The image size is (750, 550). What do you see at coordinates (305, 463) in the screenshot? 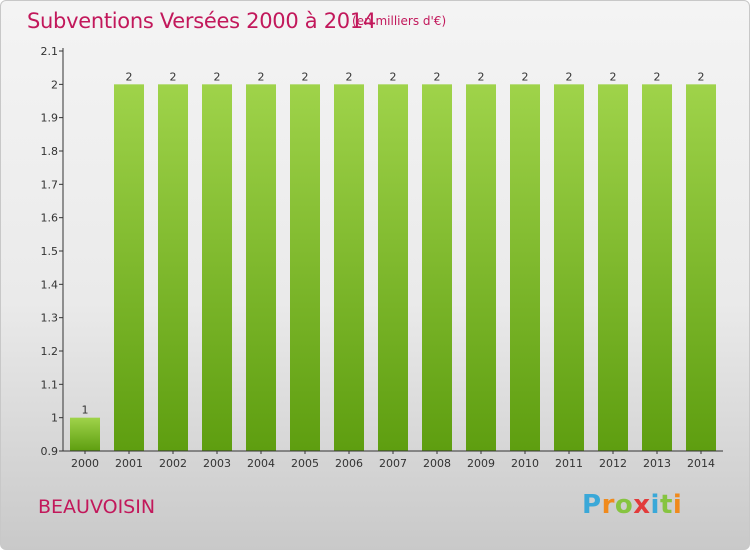
I see `x-tick-label: 2005` at bounding box center [305, 463].